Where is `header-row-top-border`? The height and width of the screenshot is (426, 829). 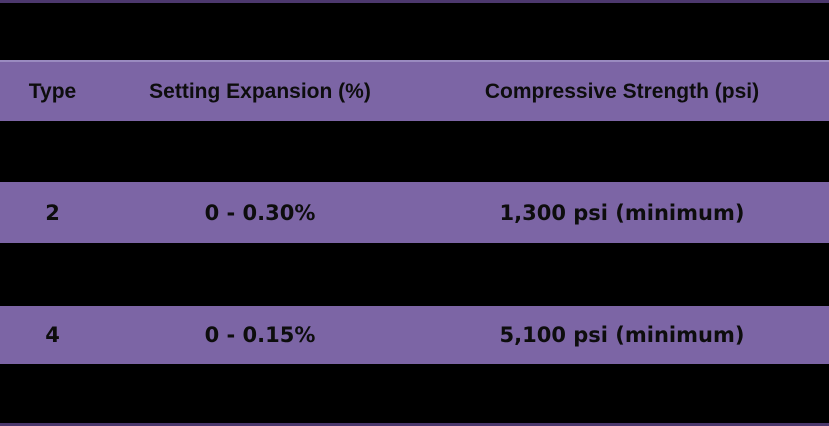 header-row-top-border is located at coordinates (414, 61).